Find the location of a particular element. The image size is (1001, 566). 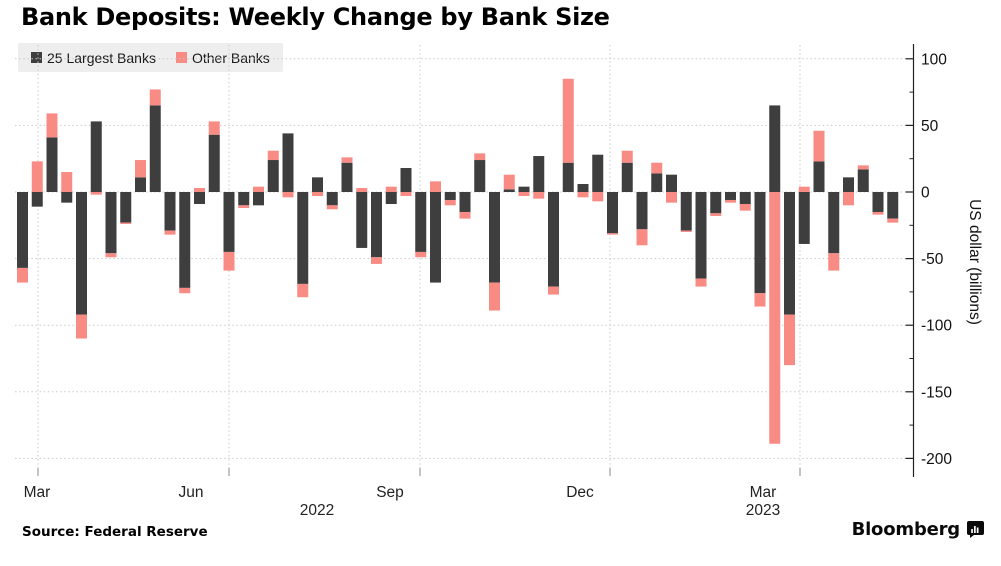

x-tick-label: Mar is located at coordinates (763, 492).